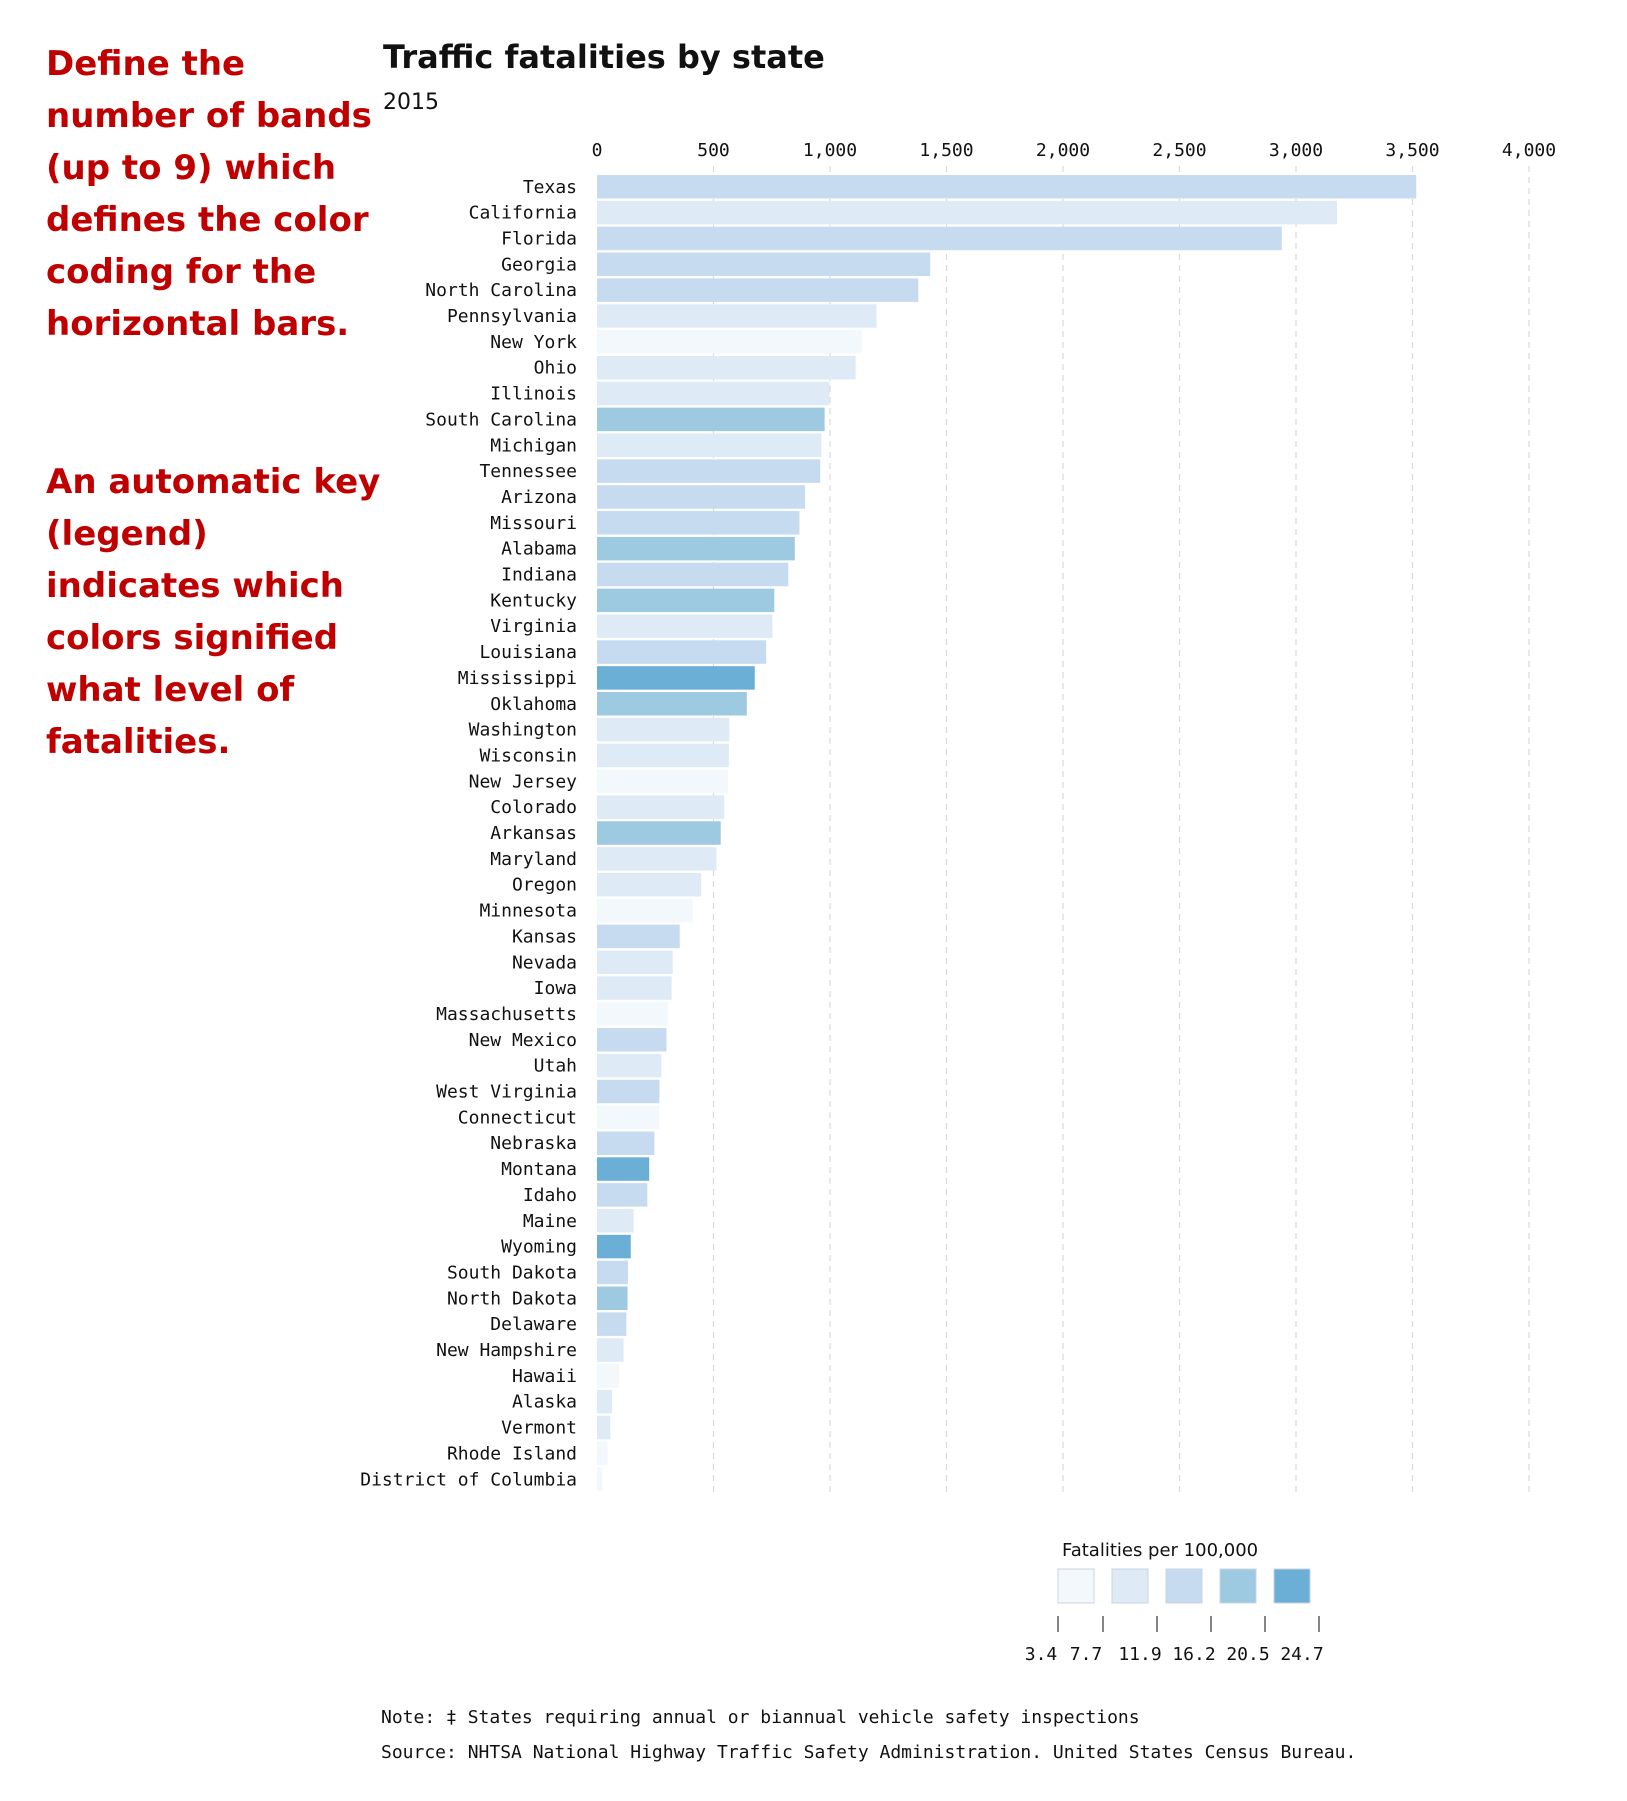  Describe the element at coordinates (555, 368) in the screenshot. I see `category-label: Ohio` at that location.